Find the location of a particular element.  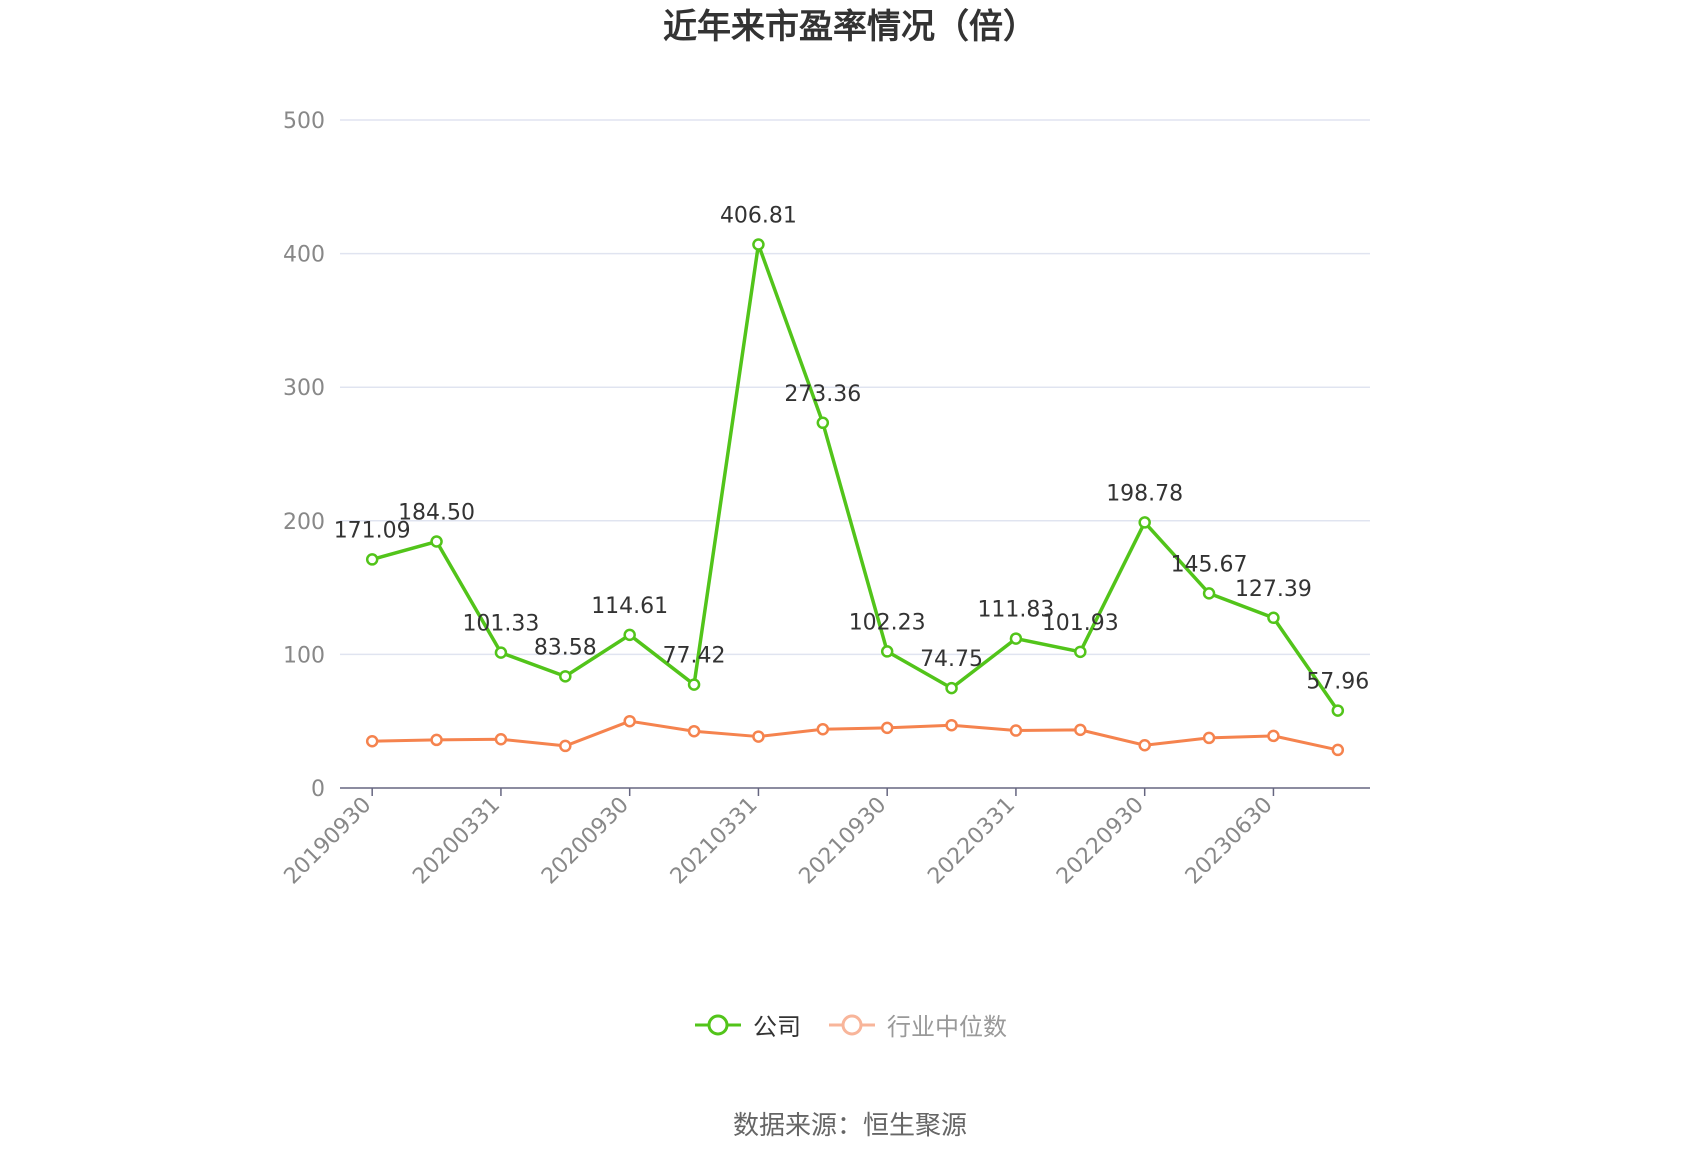

data-label: 406.81 is located at coordinates (758, 216).